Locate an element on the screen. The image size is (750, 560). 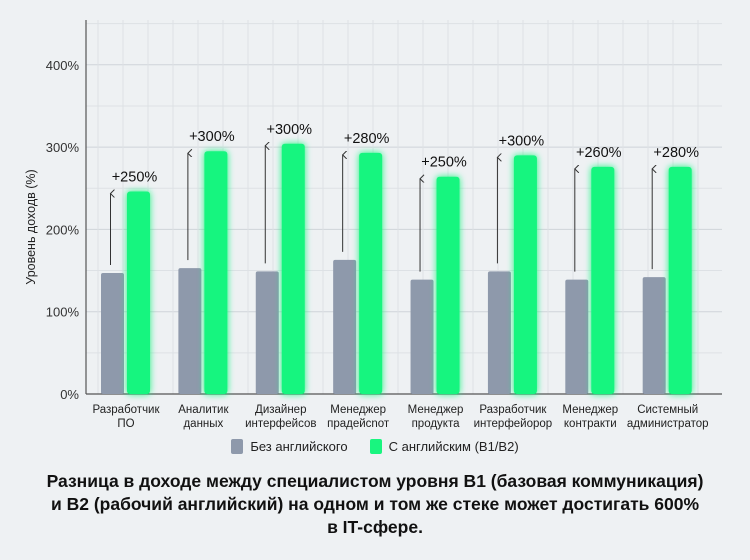
y-tick-label: 300% is located at coordinates (63, 147).